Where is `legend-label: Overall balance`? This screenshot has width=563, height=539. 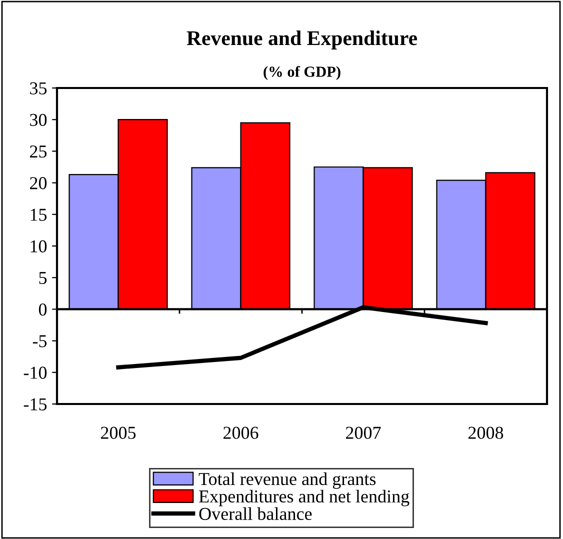
legend-label: Overall balance is located at coordinates (255, 513).